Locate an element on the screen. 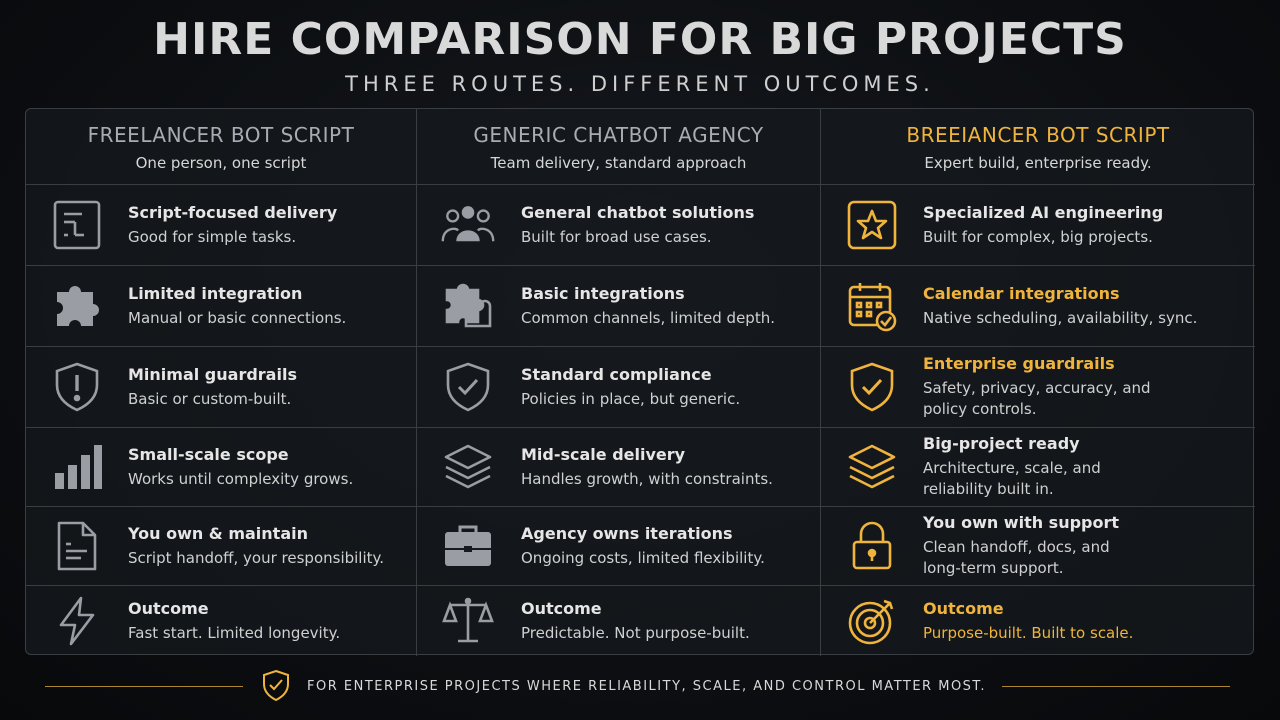 This screenshot has height=720, width=1280. column-tagline: Team delivery, standard approach is located at coordinates (618, 163).